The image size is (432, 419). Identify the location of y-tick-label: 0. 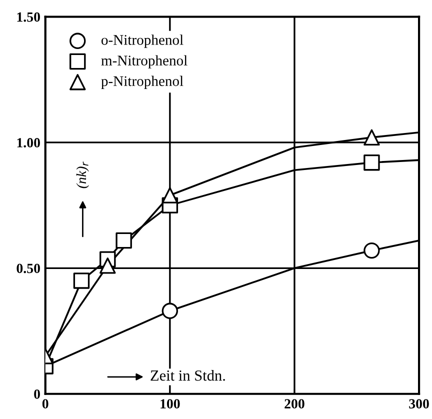
(37, 394).